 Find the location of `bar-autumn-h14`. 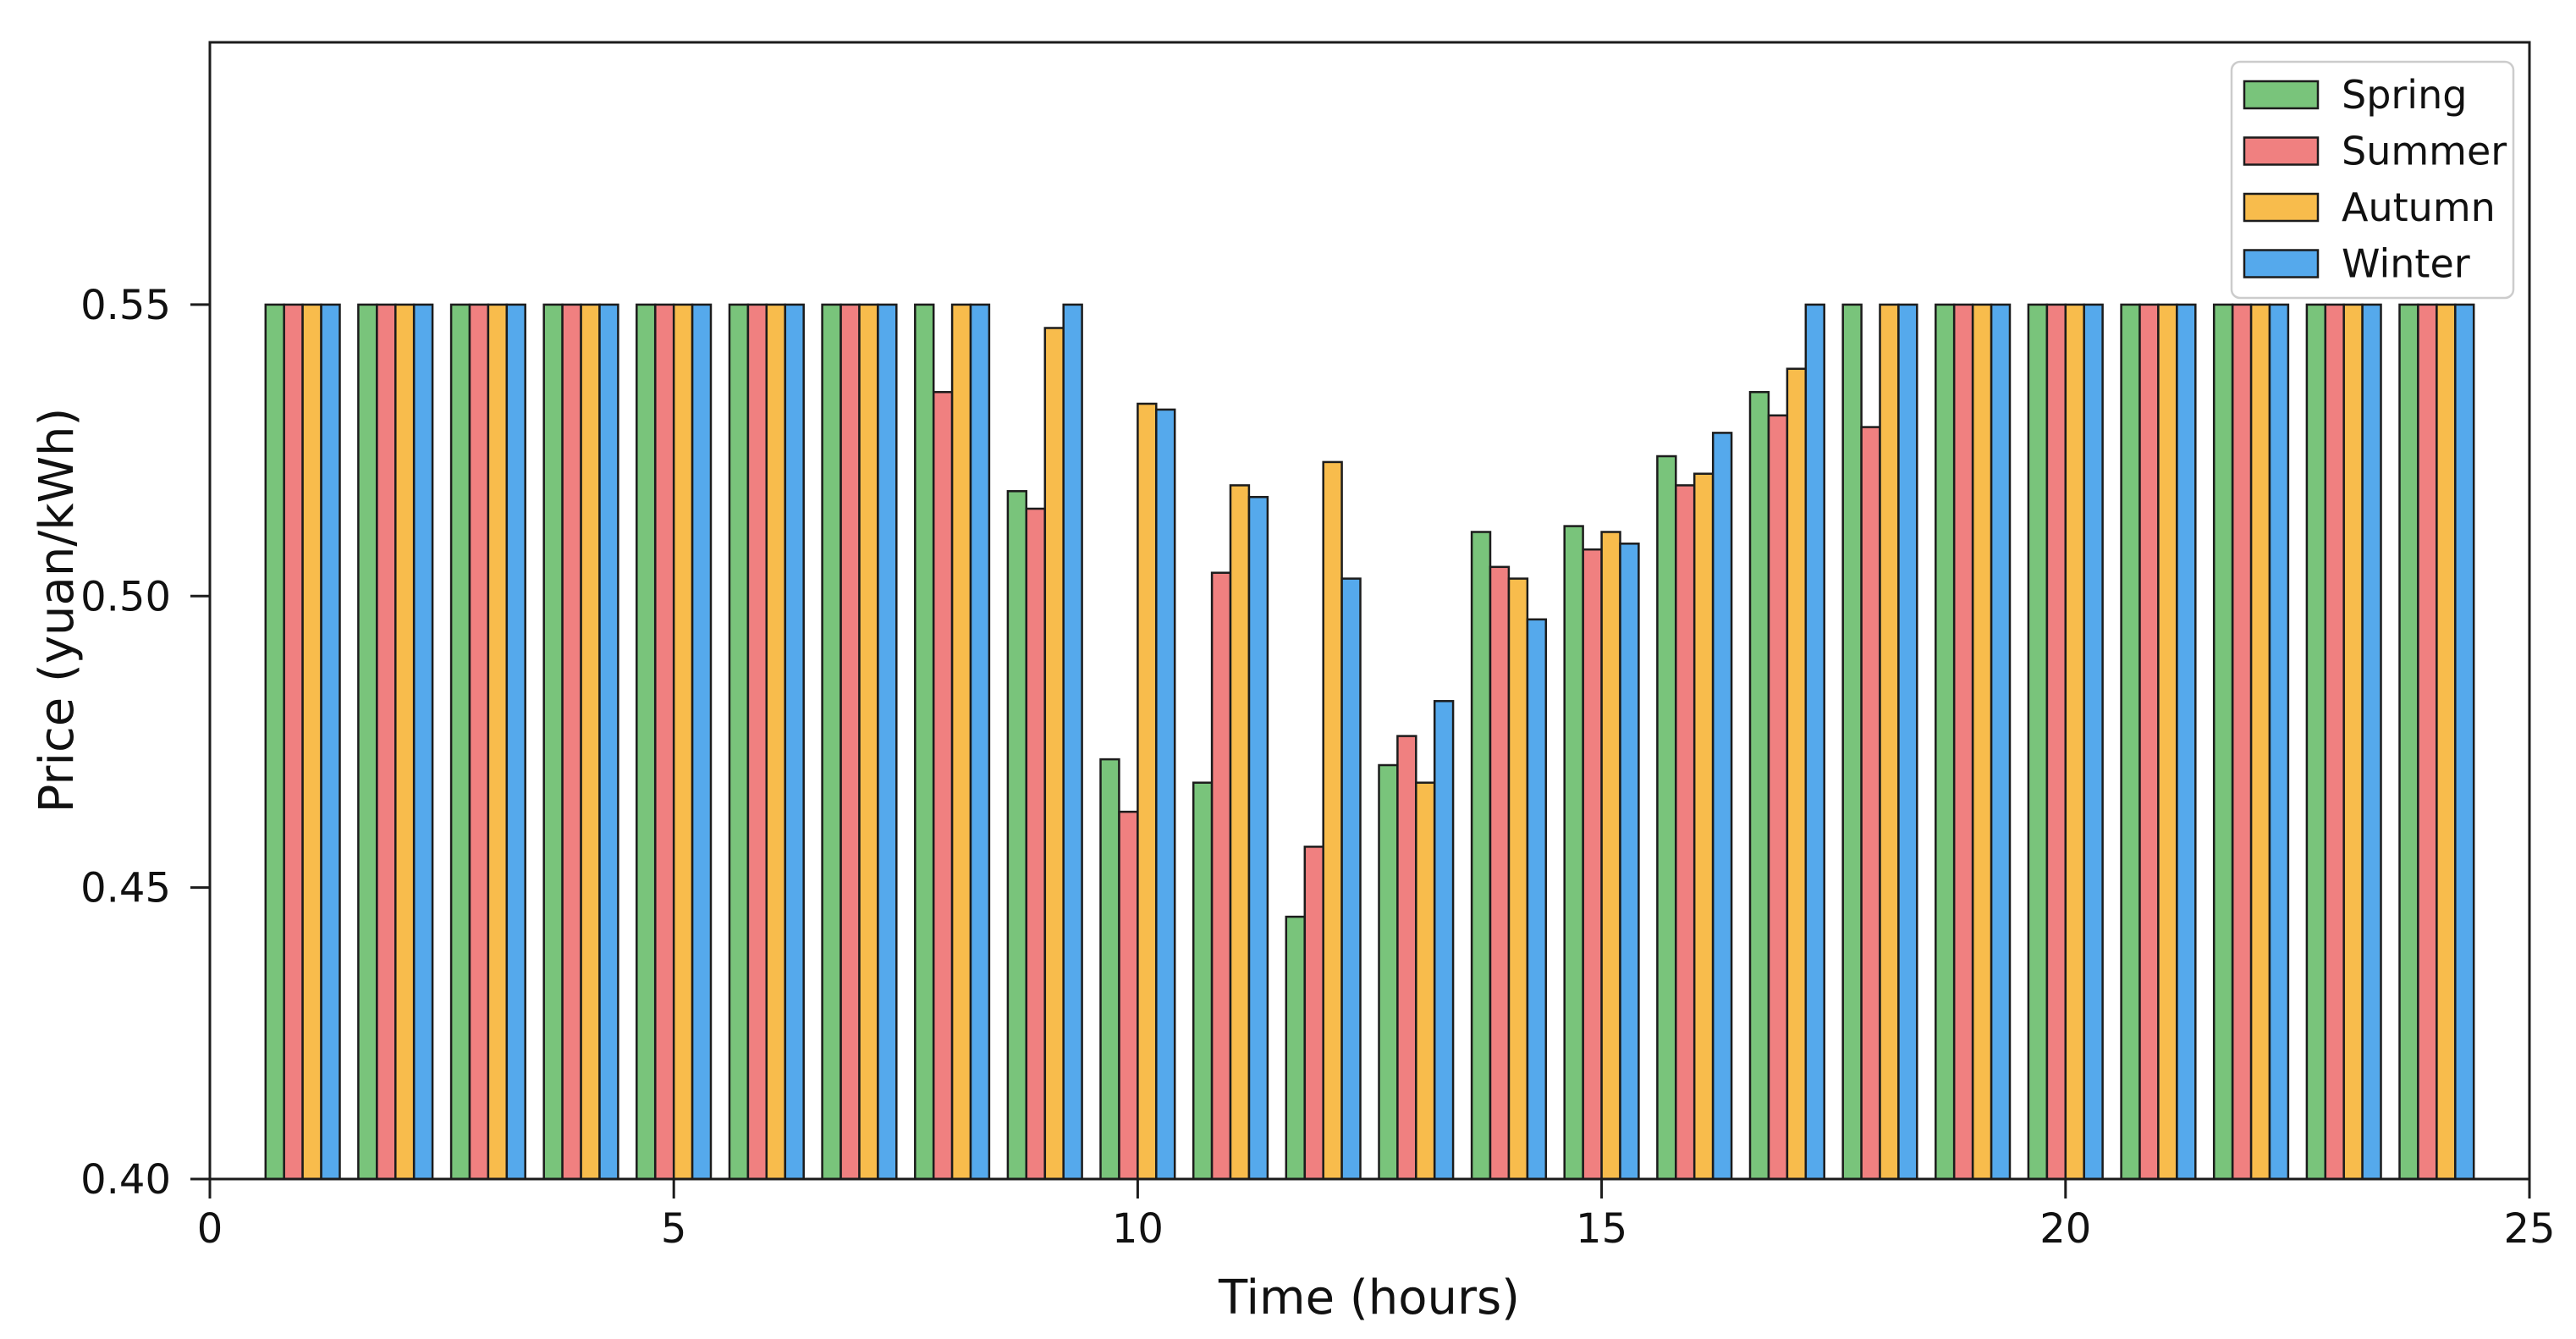

bar-autumn-h14 is located at coordinates (1518, 879).